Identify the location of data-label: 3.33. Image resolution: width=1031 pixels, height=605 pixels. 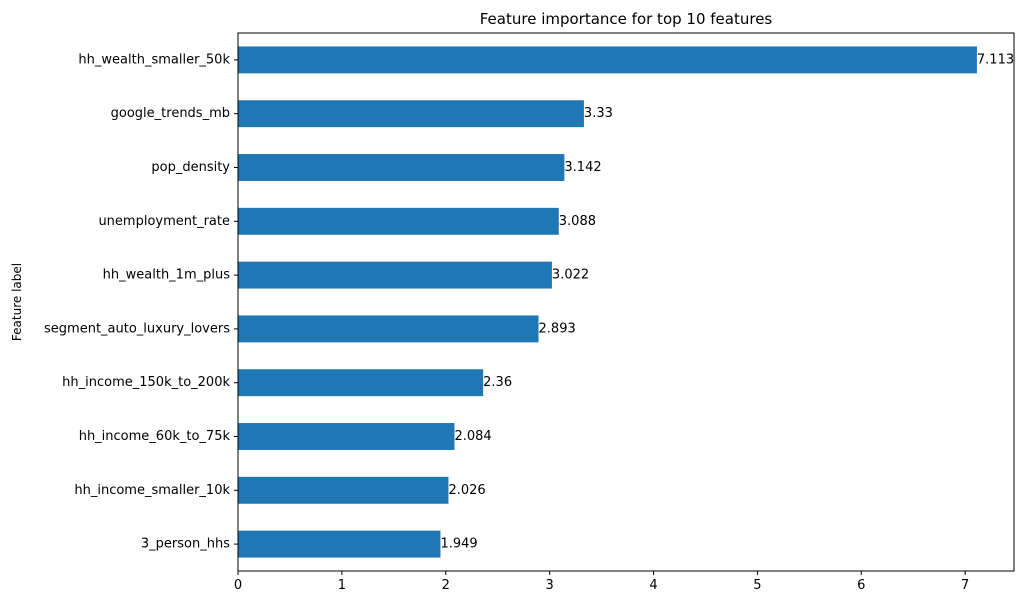
(598, 113).